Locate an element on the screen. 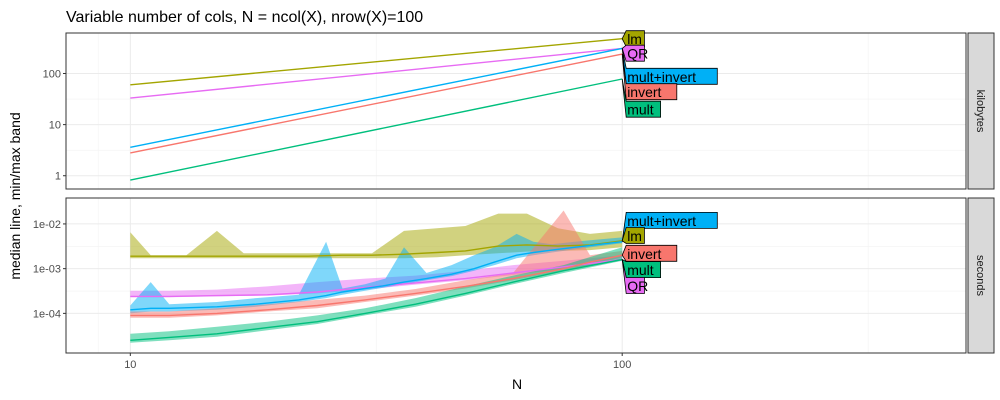 The height and width of the screenshot is (400, 1000). strip-seconds is located at coordinates (981, 275).